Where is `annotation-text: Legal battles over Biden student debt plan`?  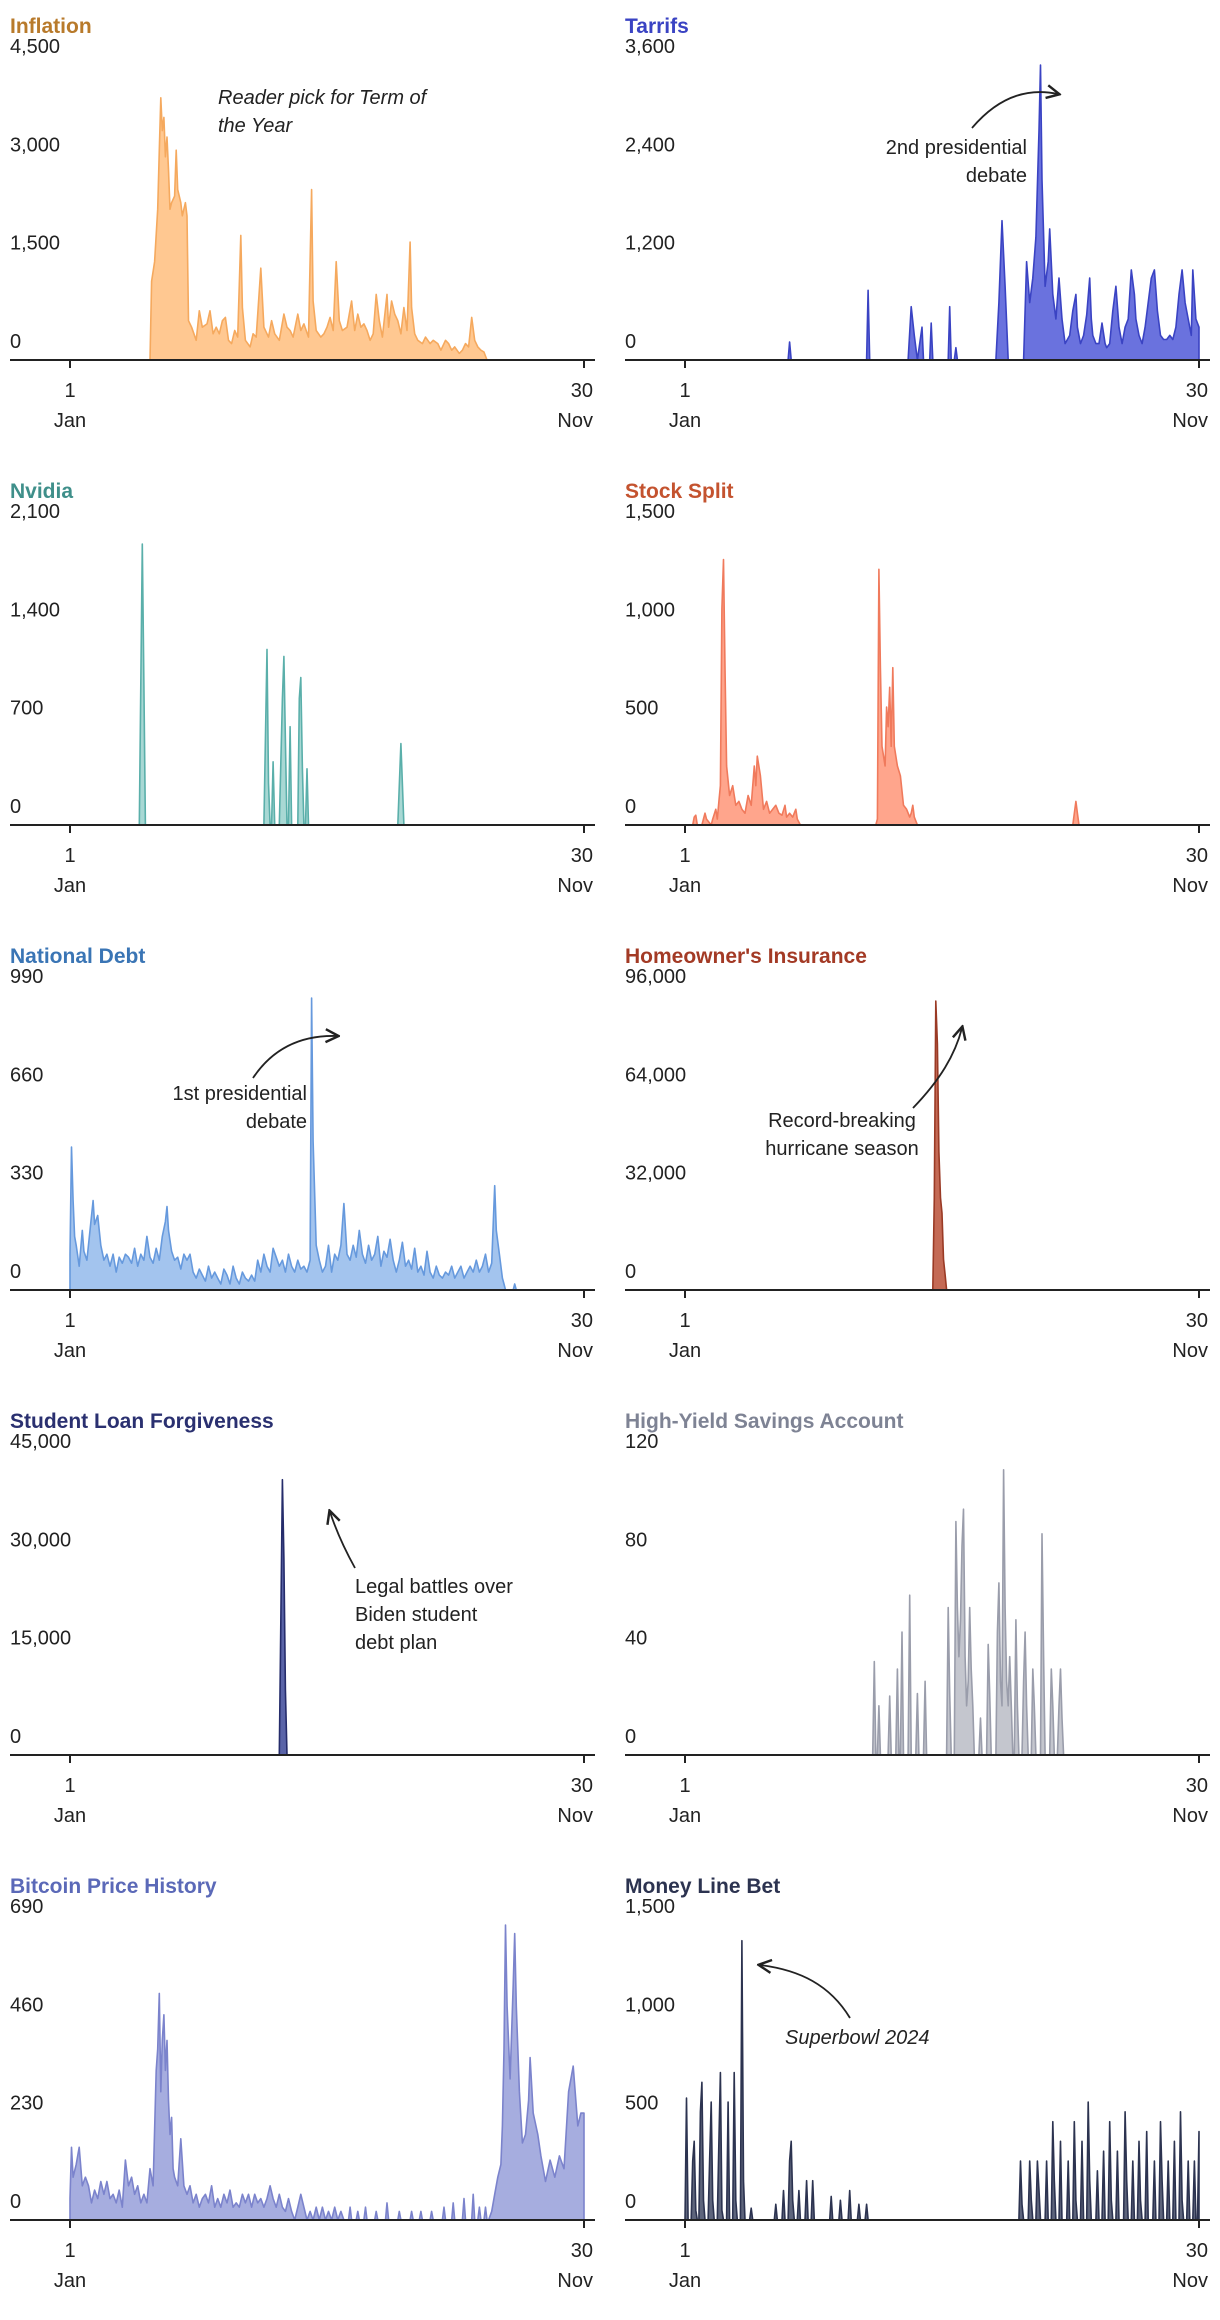 annotation-text: Legal battles over Biden student debt plan is located at coordinates (434, 1615).